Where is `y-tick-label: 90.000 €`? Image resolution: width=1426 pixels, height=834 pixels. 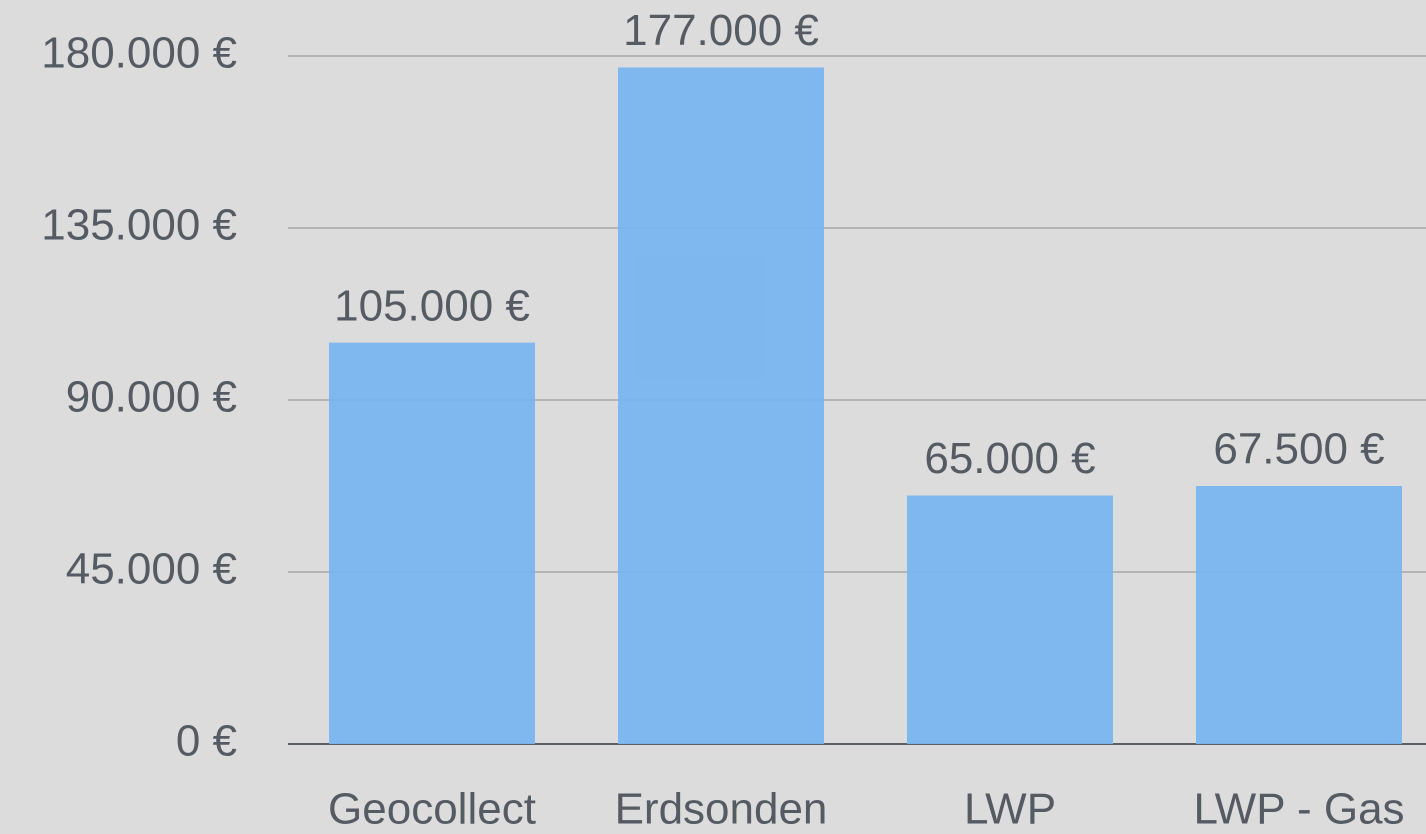
y-tick-label: 90.000 € is located at coordinates (151, 397).